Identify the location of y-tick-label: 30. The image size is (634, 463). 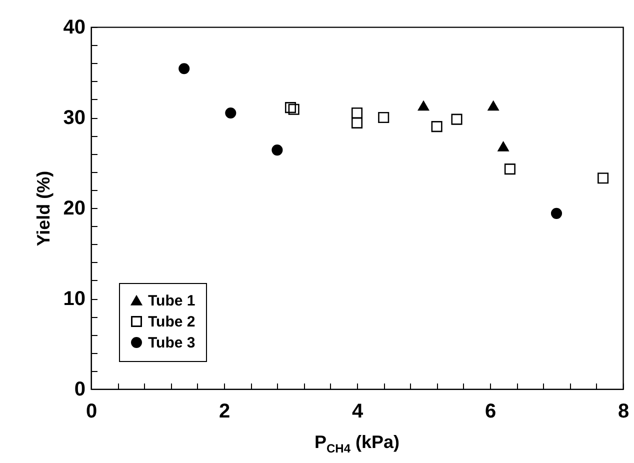
(74, 118).